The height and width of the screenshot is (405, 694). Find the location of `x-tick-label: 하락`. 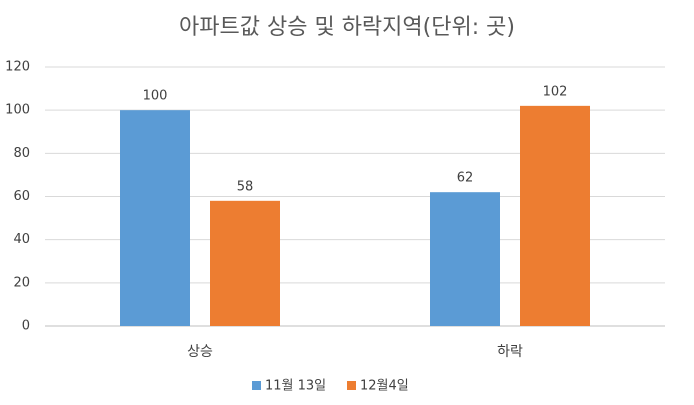

x-tick-label: 하락 is located at coordinates (510, 352).